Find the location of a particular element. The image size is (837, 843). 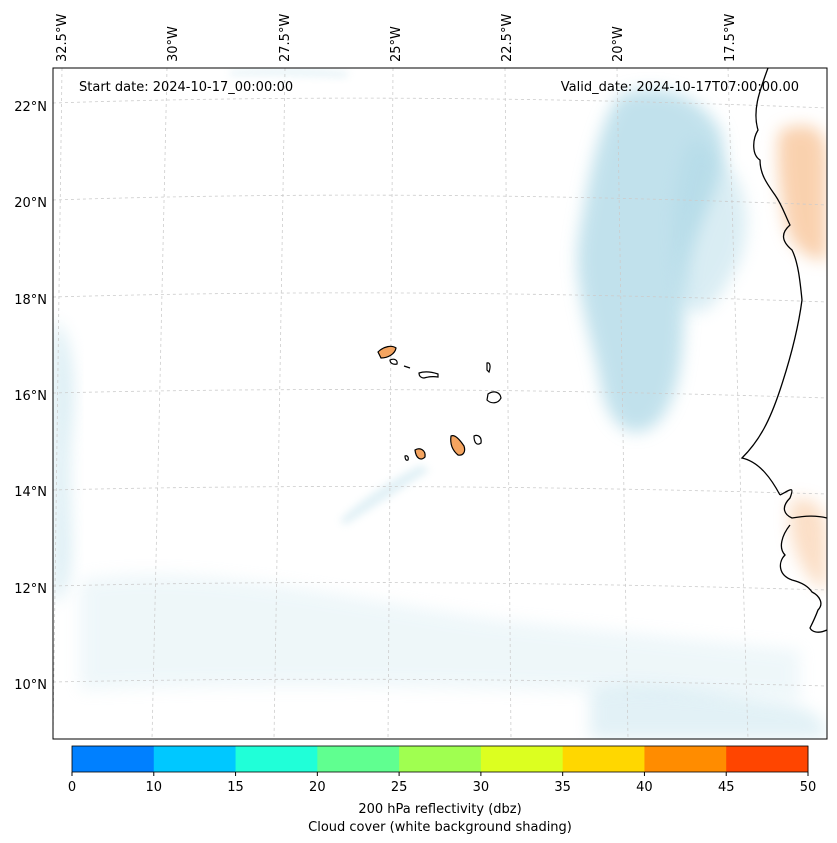

lon-label: 22.5°W is located at coordinates (507, 38).